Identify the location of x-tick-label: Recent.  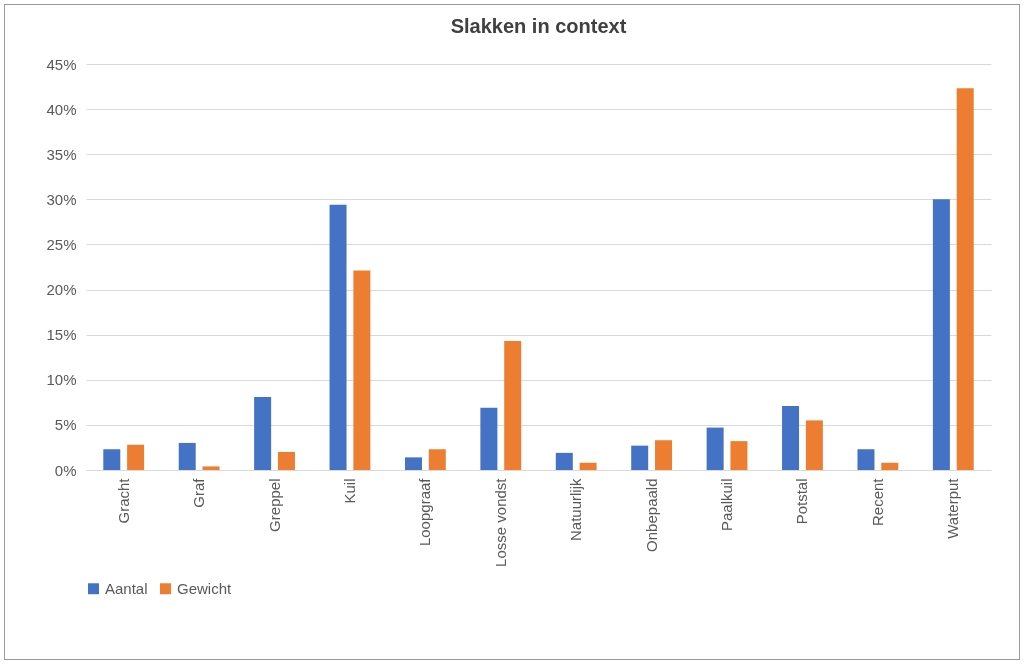
(877, 502).